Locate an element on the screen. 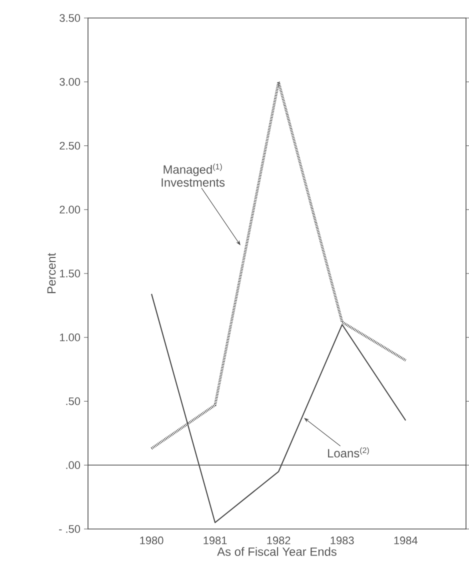 Image resolution: width=469 pixels, height=587 pixels. x-tick-label: 1980 is located at coordinates (152, 540).